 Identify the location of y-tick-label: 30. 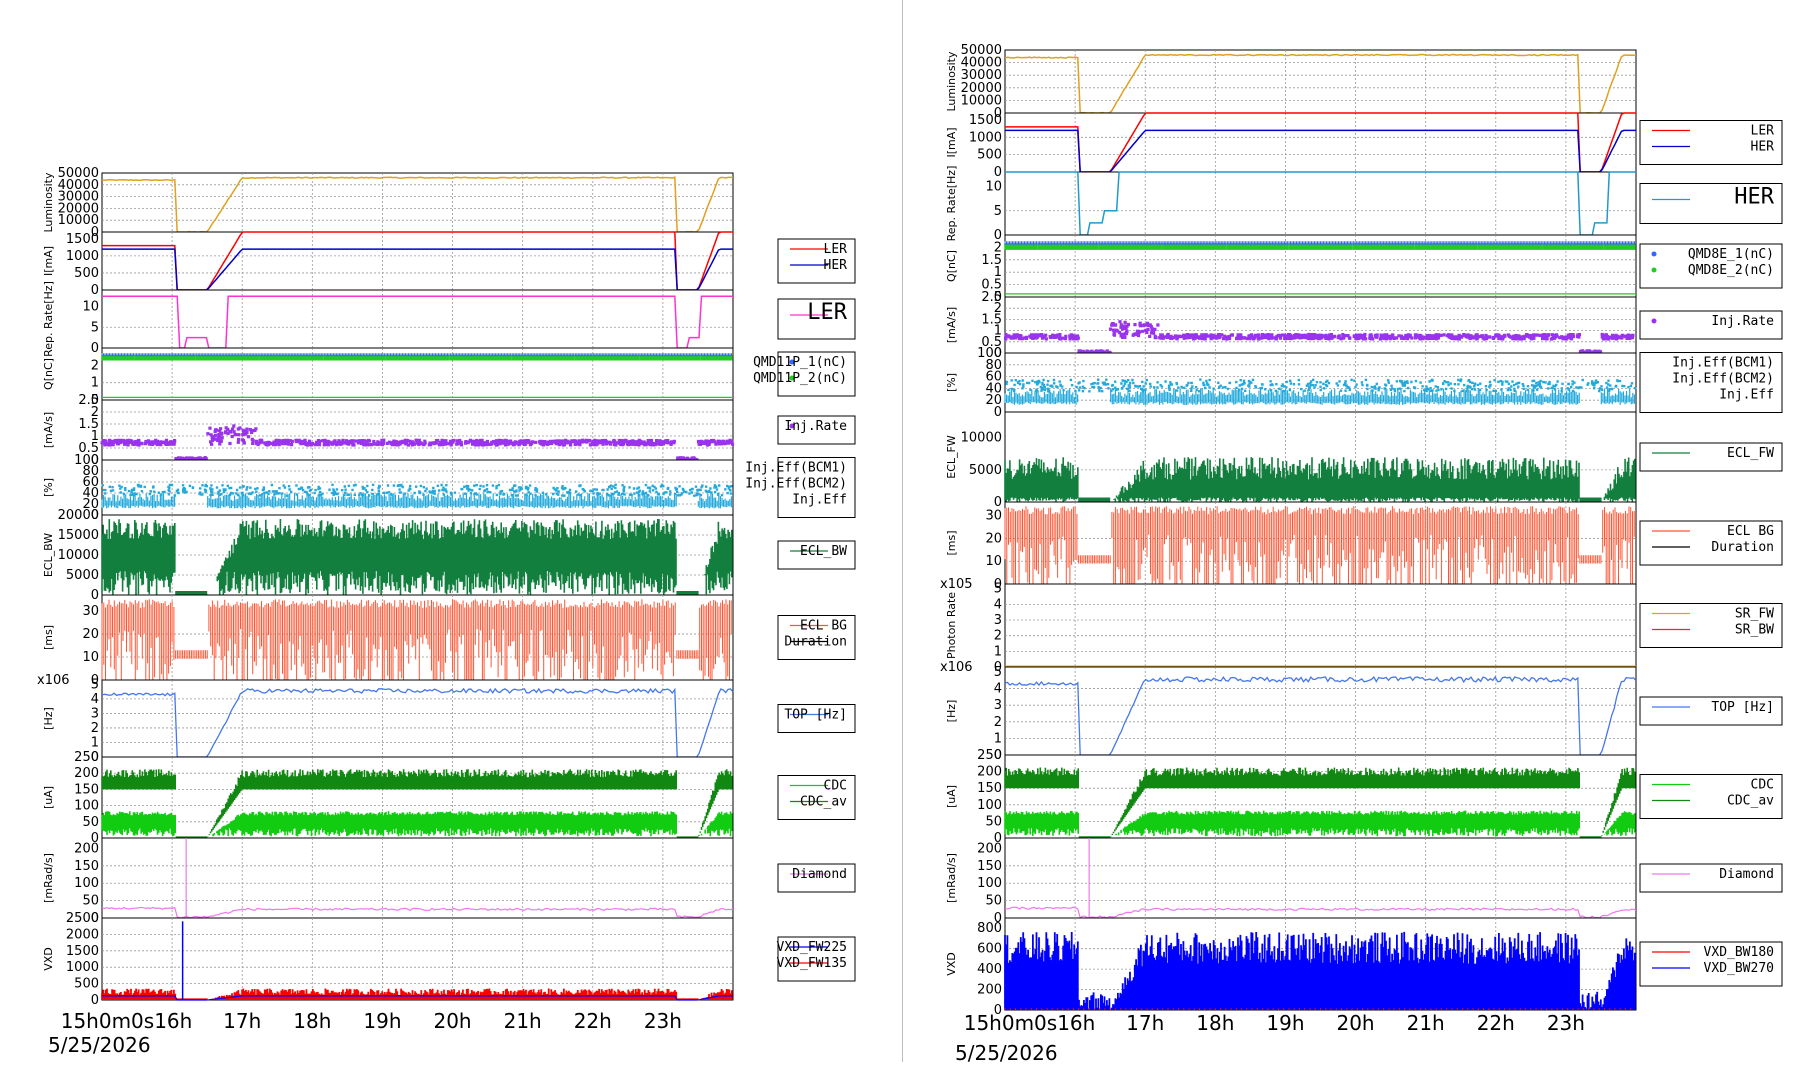
(90, 611).